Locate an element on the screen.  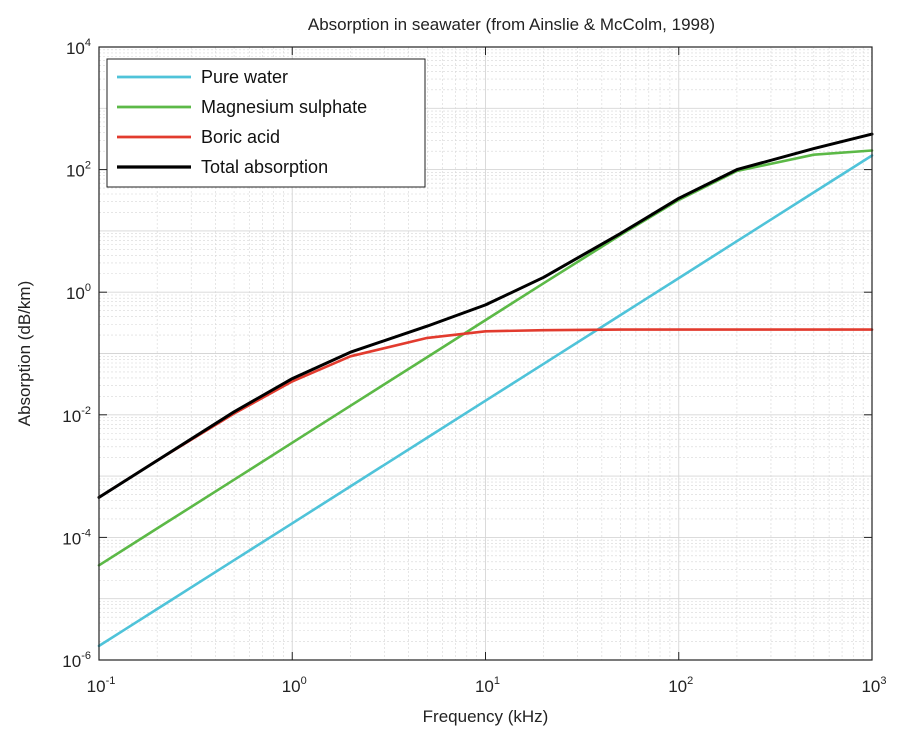
legend-label: Magnesium sulphate is located at coordinates (284, 107).